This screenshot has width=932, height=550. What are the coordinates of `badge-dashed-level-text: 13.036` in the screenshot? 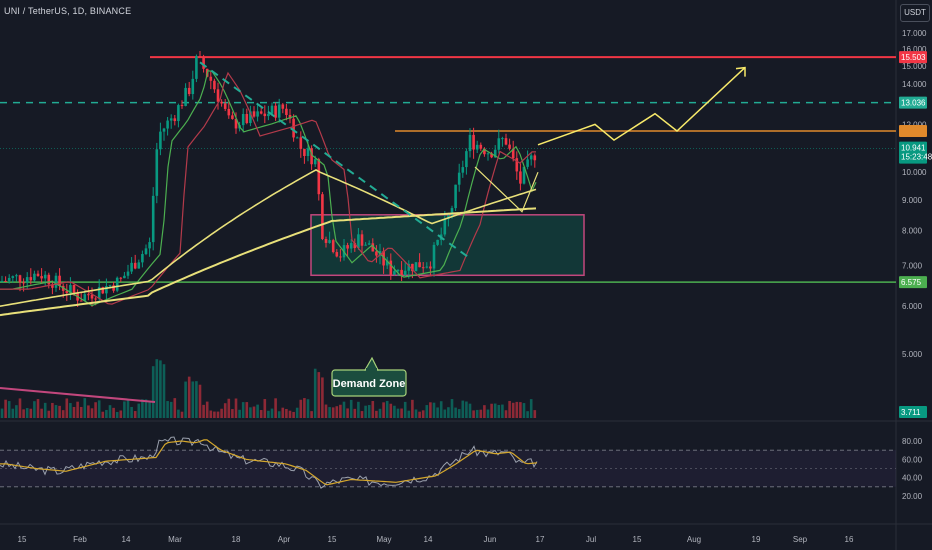 It's located at (913, 103).